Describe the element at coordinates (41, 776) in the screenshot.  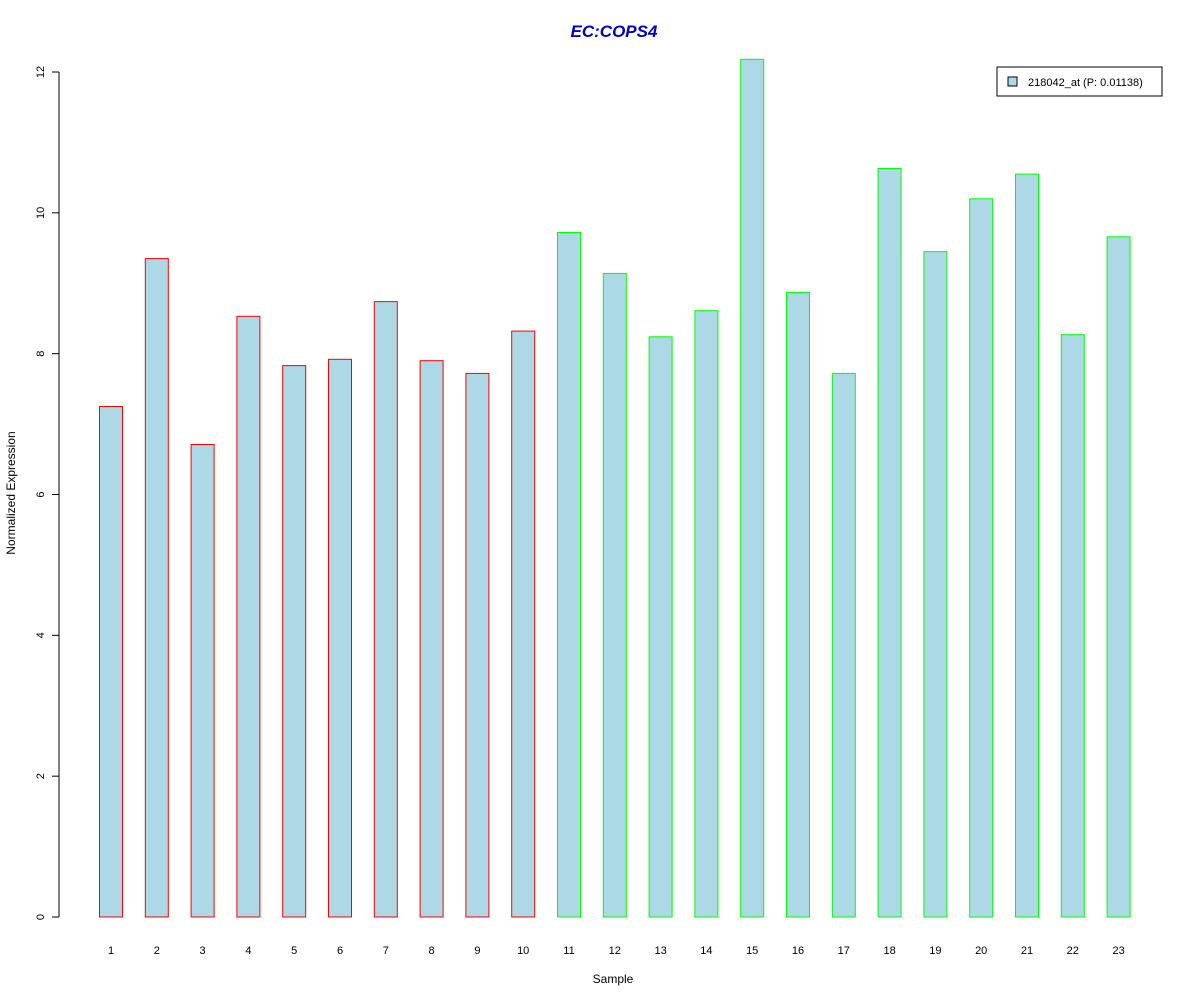
I see `y-tick-label: 2` at that location.